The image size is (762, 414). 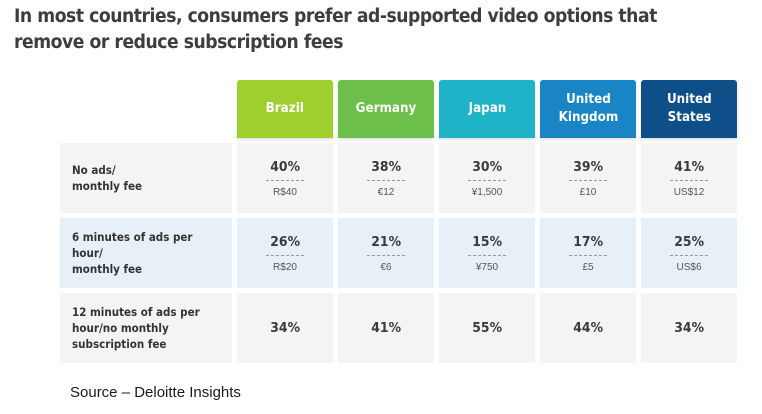 I want to click on column-header-label: Brazil, so click(x=285, y=109).